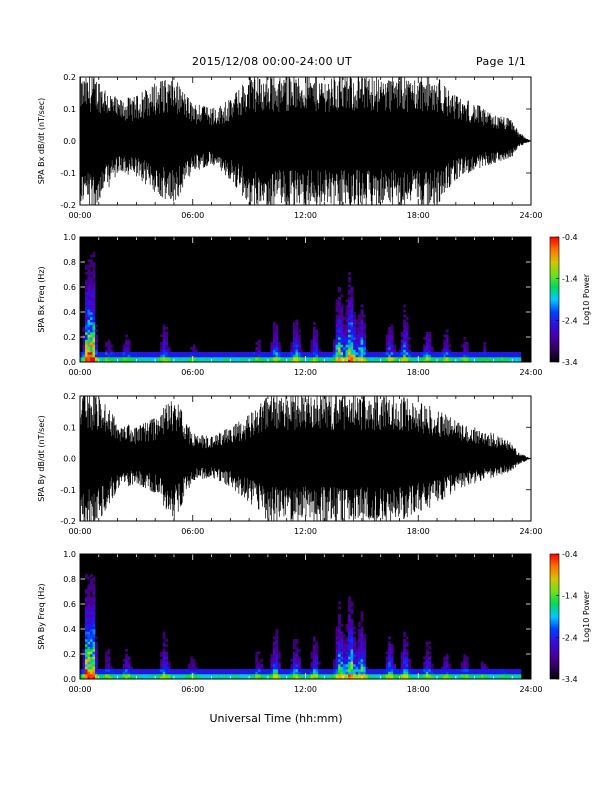 The height and width of the screenshot is (792, 612). I want to click on x-tick-label: 06:00, so click(192, 372).